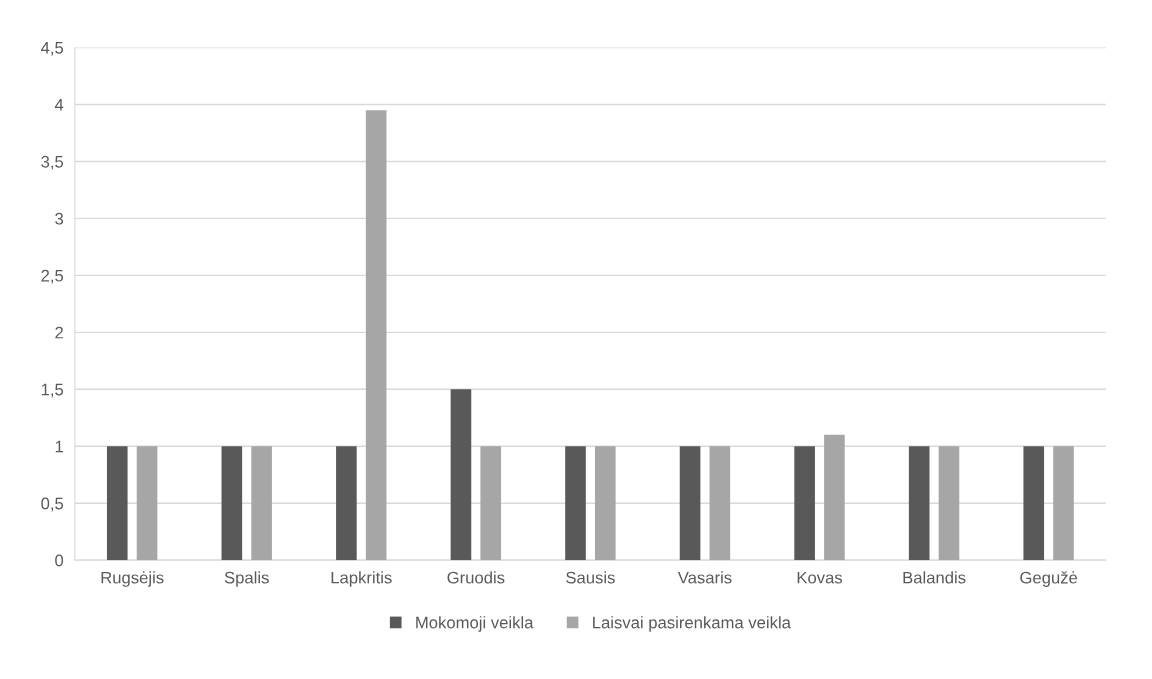  Describe the element at coordinates (52, 390) in the screenshot. I see `y-tick-label: 1,5` at that location.